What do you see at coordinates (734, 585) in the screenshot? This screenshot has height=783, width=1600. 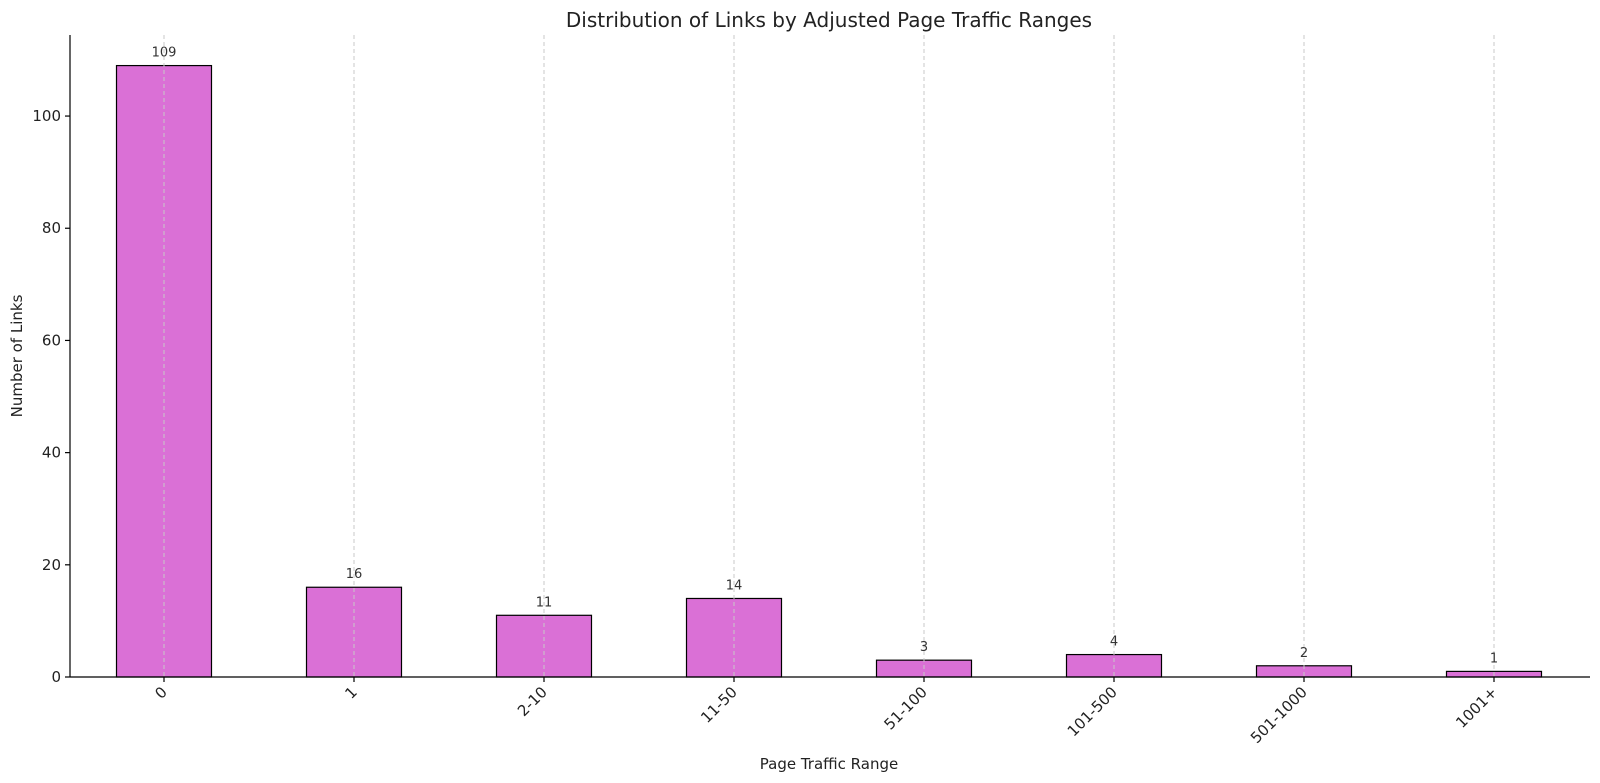 I see `data-label: 14` at bounding box center [734, 585].